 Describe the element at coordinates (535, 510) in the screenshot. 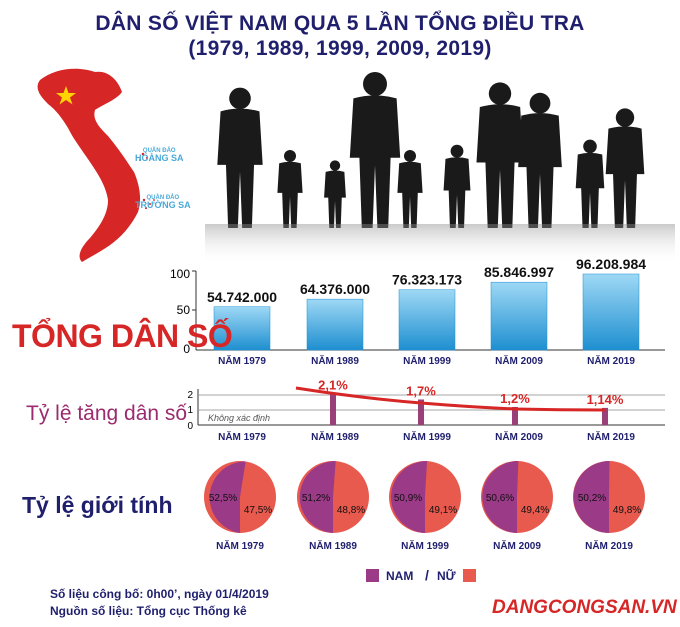

I see `pie-female-label: 49,4%` at that location.